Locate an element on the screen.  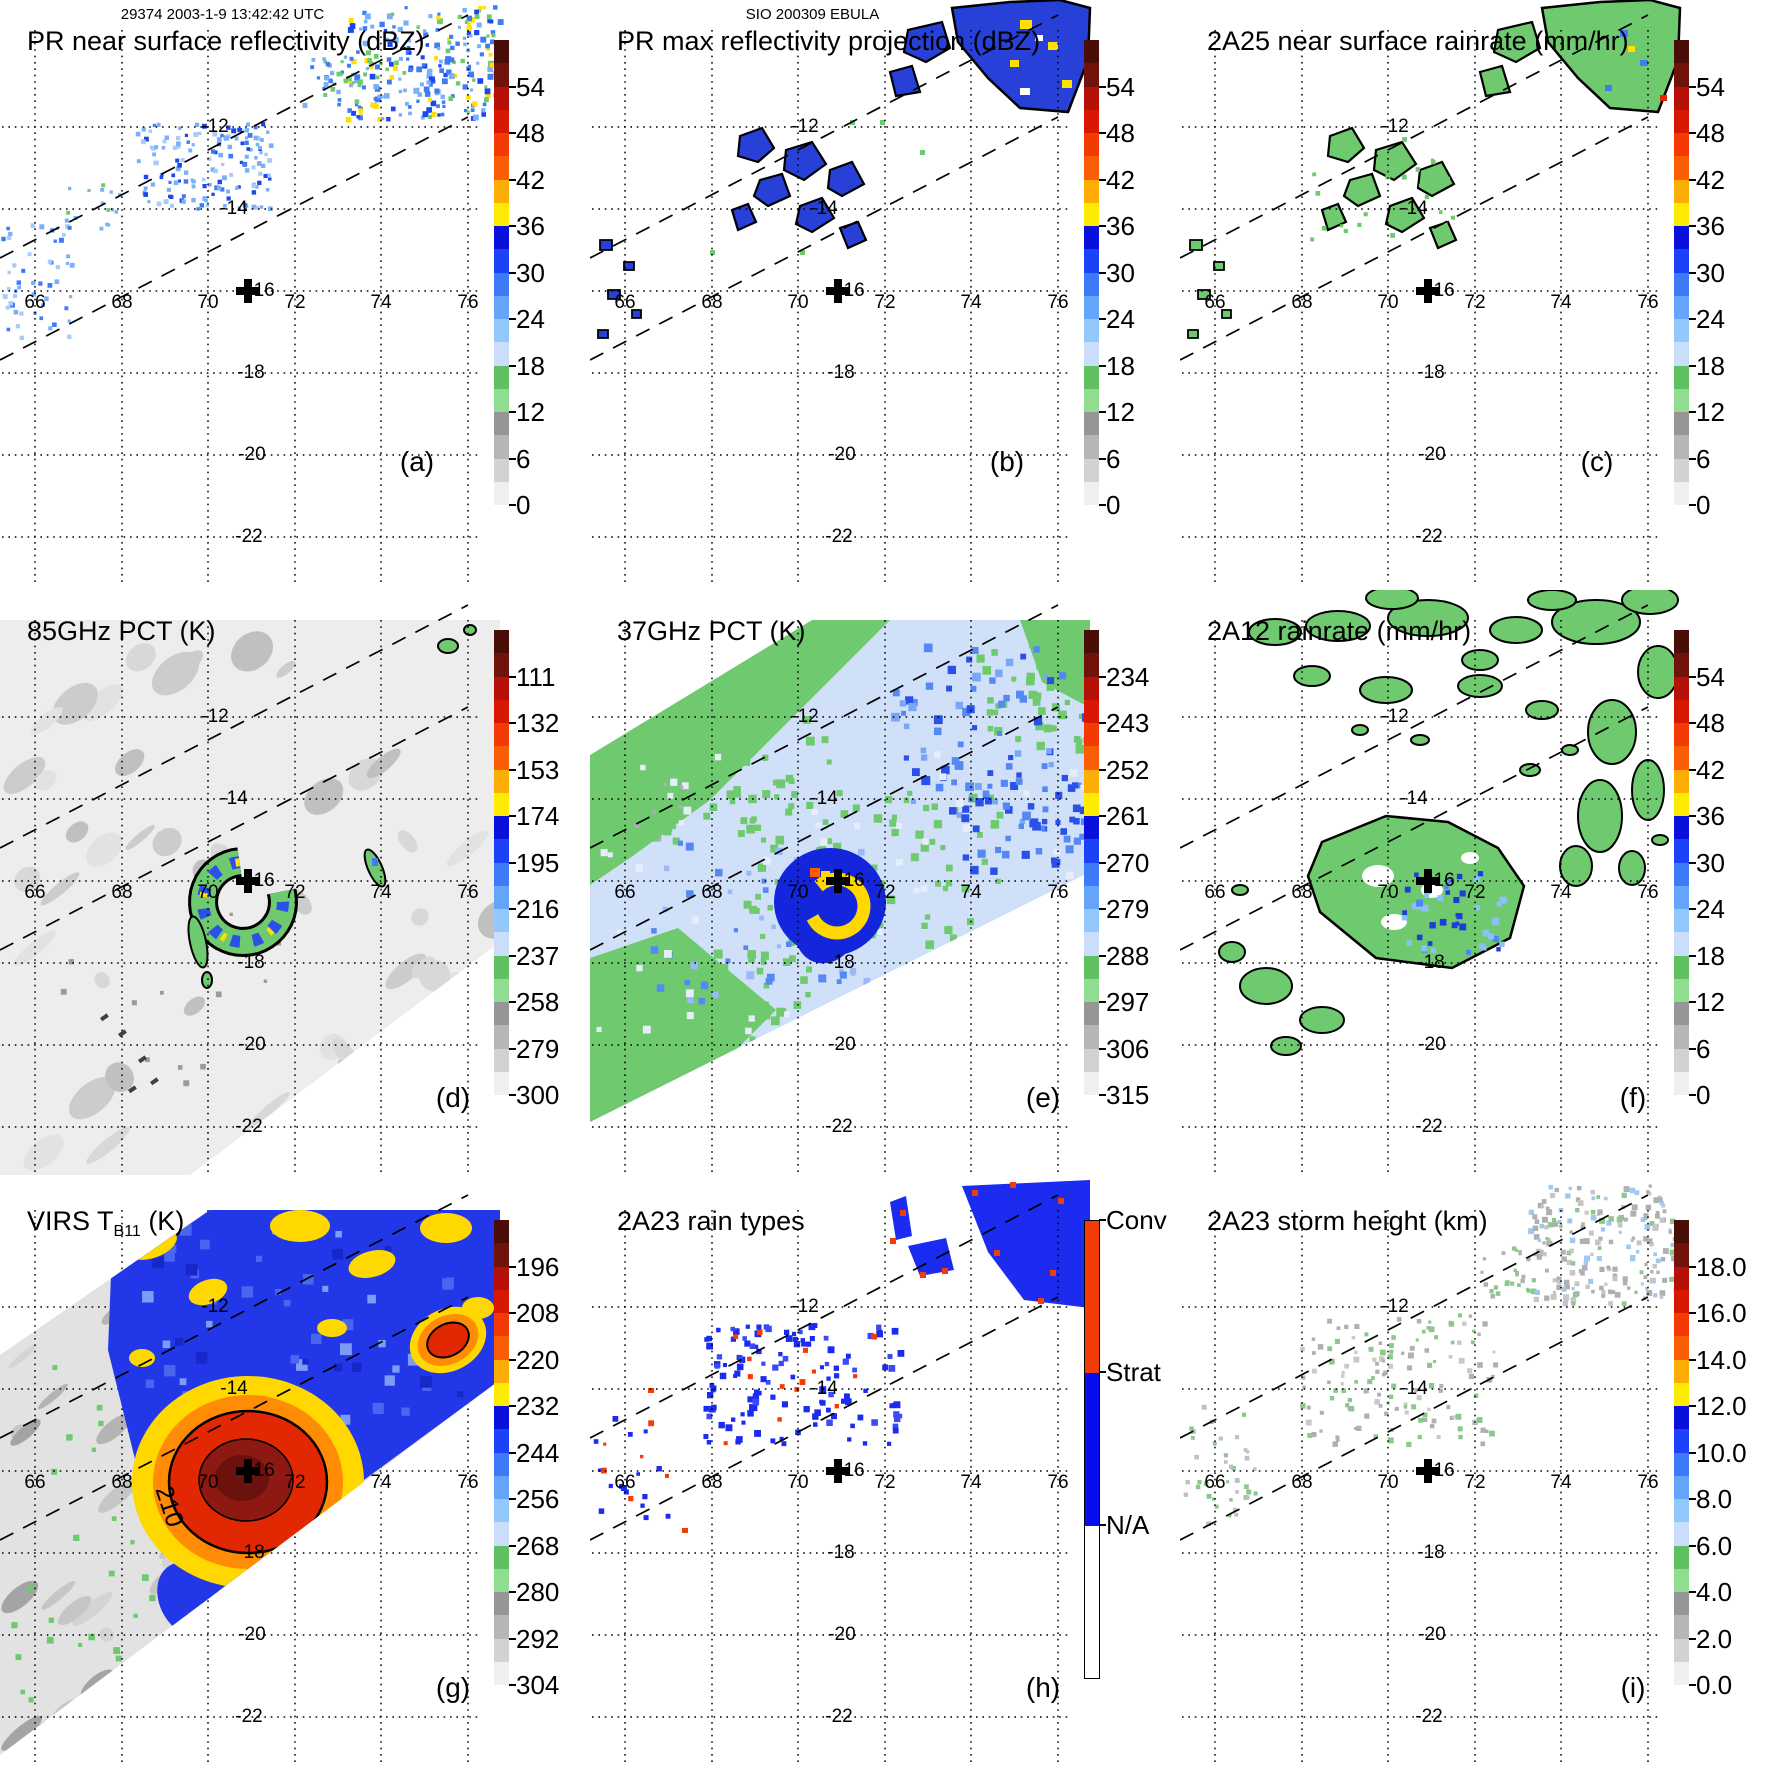
lat-label: -22 is located at coordinates (839, 1126).